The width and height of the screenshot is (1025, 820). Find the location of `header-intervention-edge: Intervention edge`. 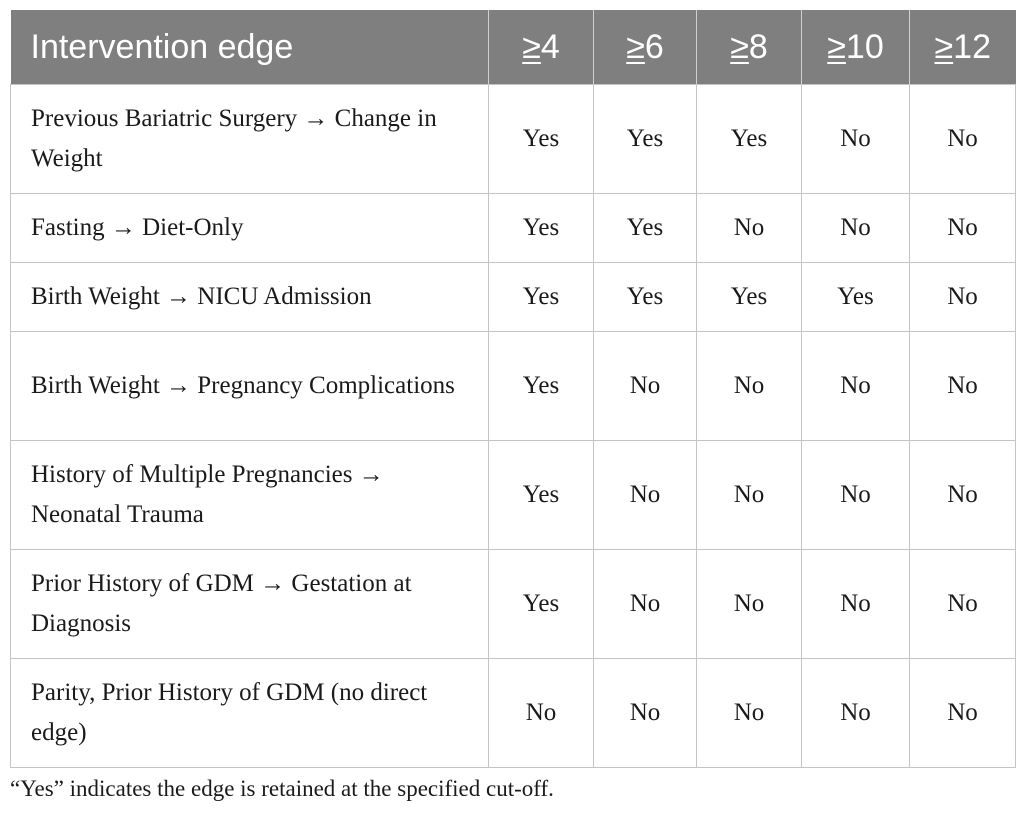

header-intervention-edge: Intervention edge is located at coordinates (249, 47).